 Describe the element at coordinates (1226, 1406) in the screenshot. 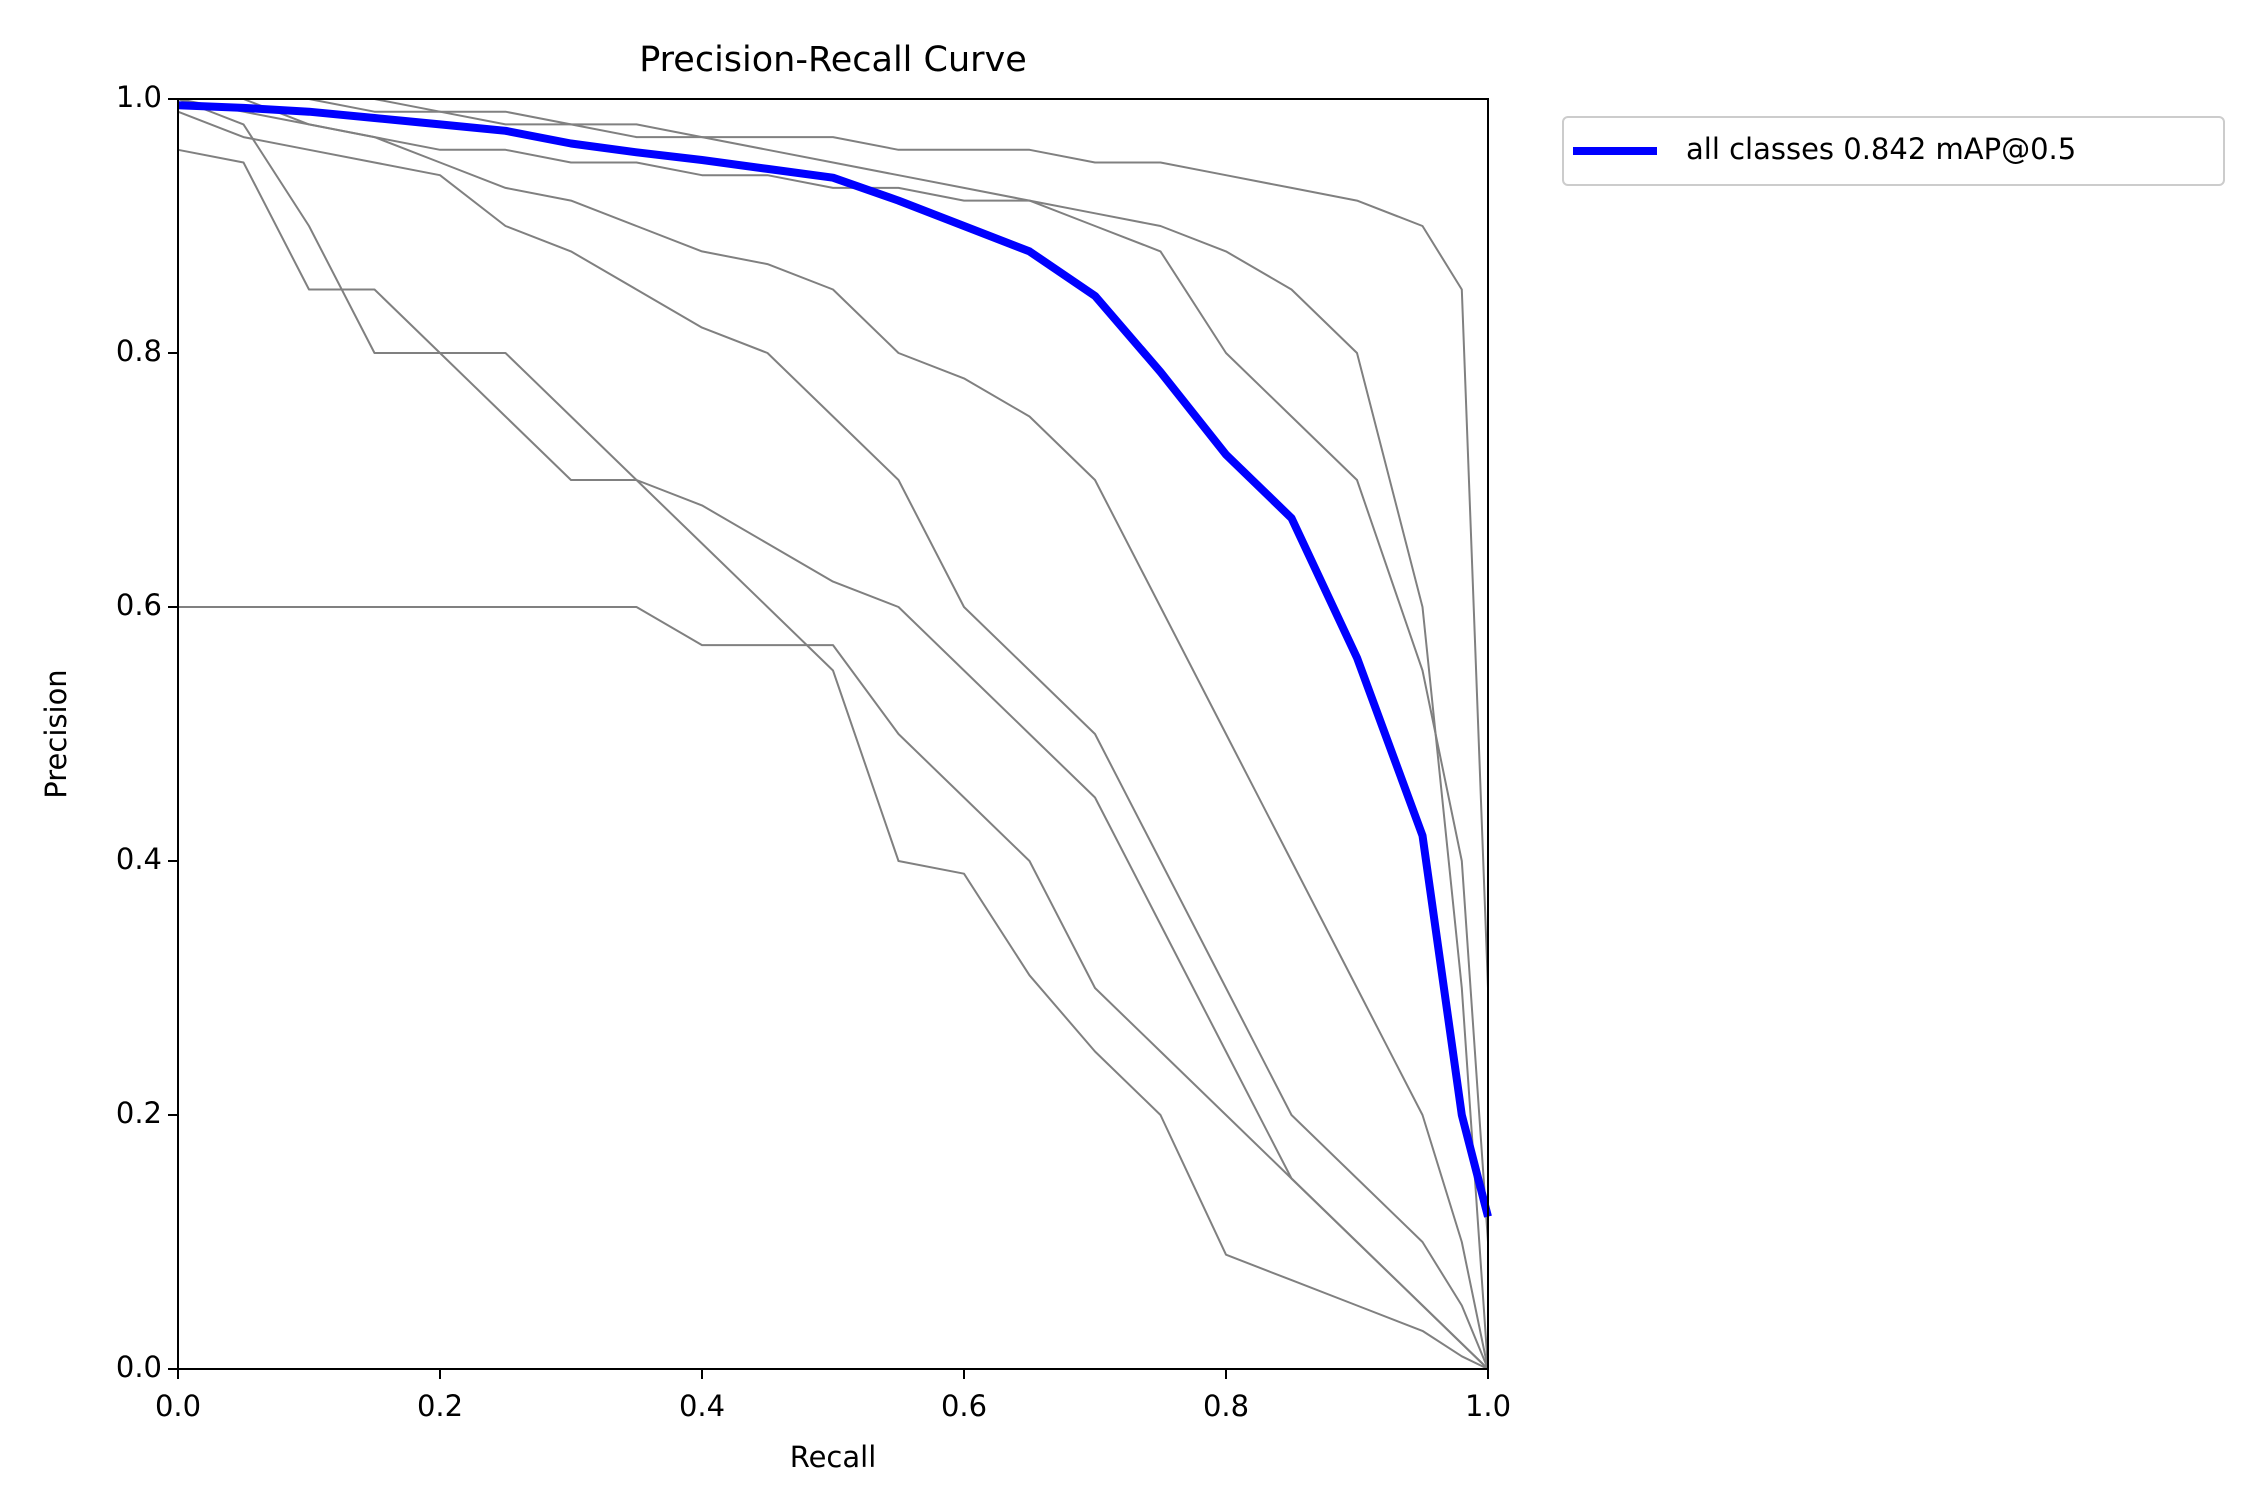

I see `x-tick-label: 0.8` at that location.